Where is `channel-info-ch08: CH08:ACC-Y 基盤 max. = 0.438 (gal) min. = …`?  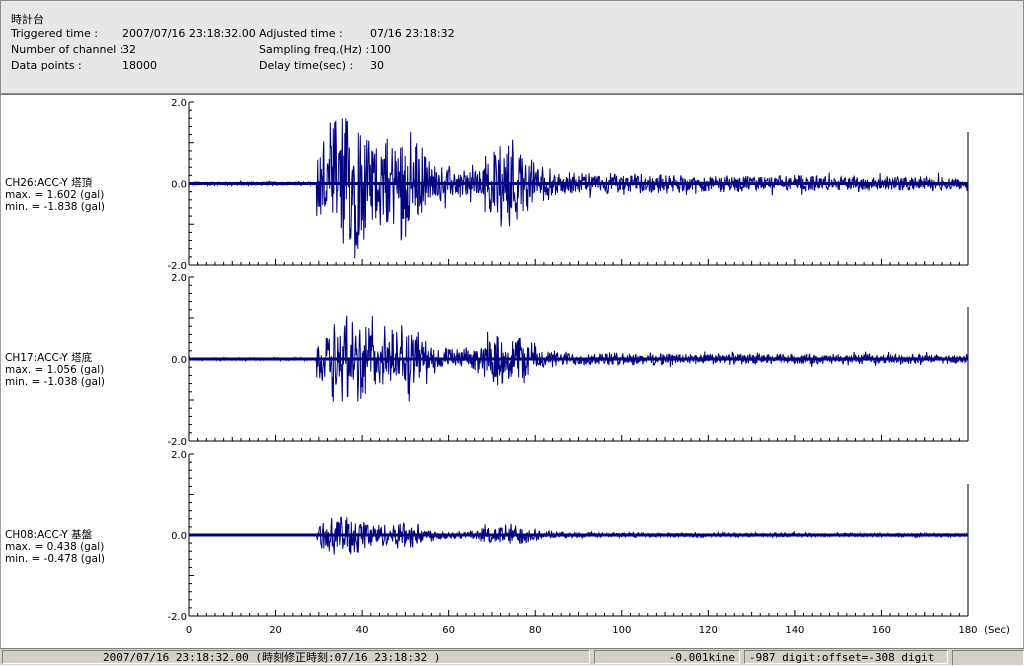 channel-info-ch08: CH08:ACC-Y 基盤 max. = 0.438 (gal) min. = … is located at coordinates (55, 547).